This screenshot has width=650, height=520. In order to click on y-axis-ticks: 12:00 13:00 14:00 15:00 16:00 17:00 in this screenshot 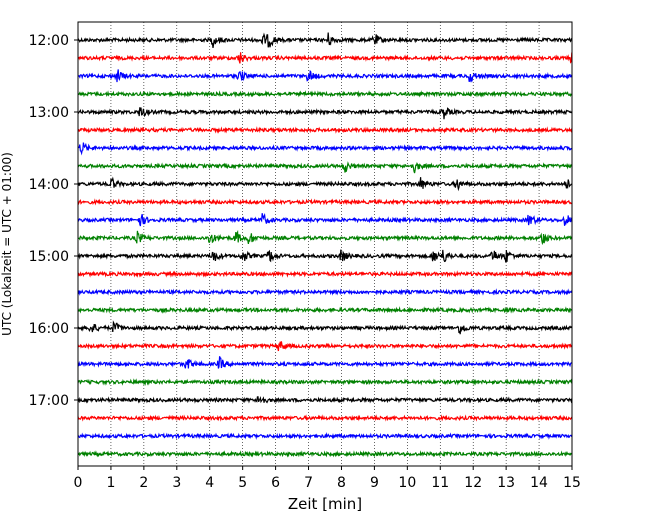, I will do `click(53, 221)`.